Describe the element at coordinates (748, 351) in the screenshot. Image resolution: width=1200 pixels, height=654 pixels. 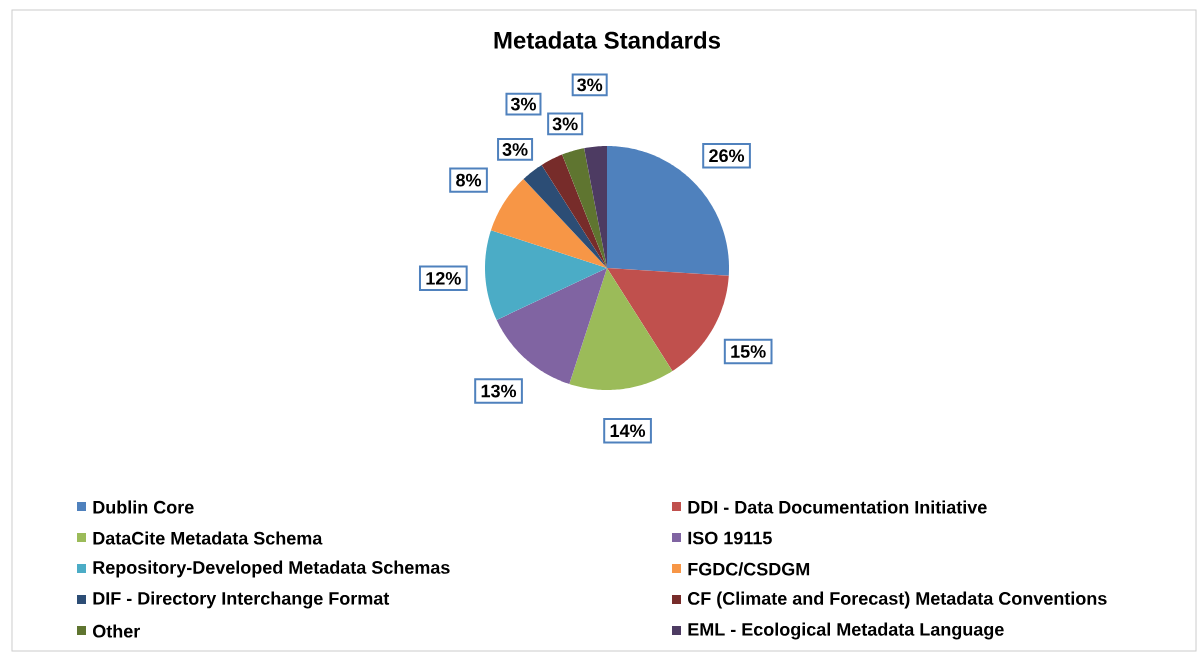
I see `data-label: 15%` at that location.